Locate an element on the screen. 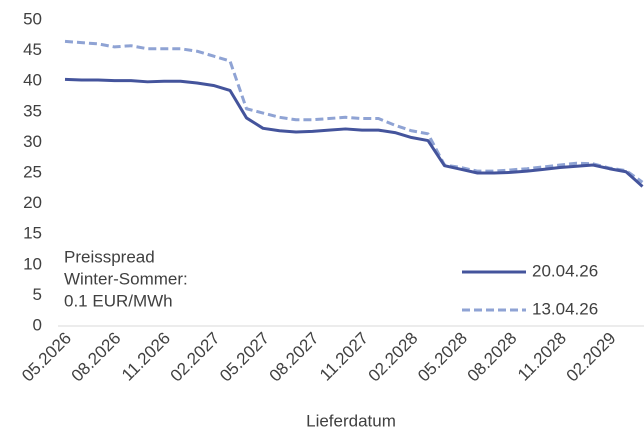 This screenshot has width=644, height=434. annotation: Winter-Sommer: is located at coordinates (126, 278).